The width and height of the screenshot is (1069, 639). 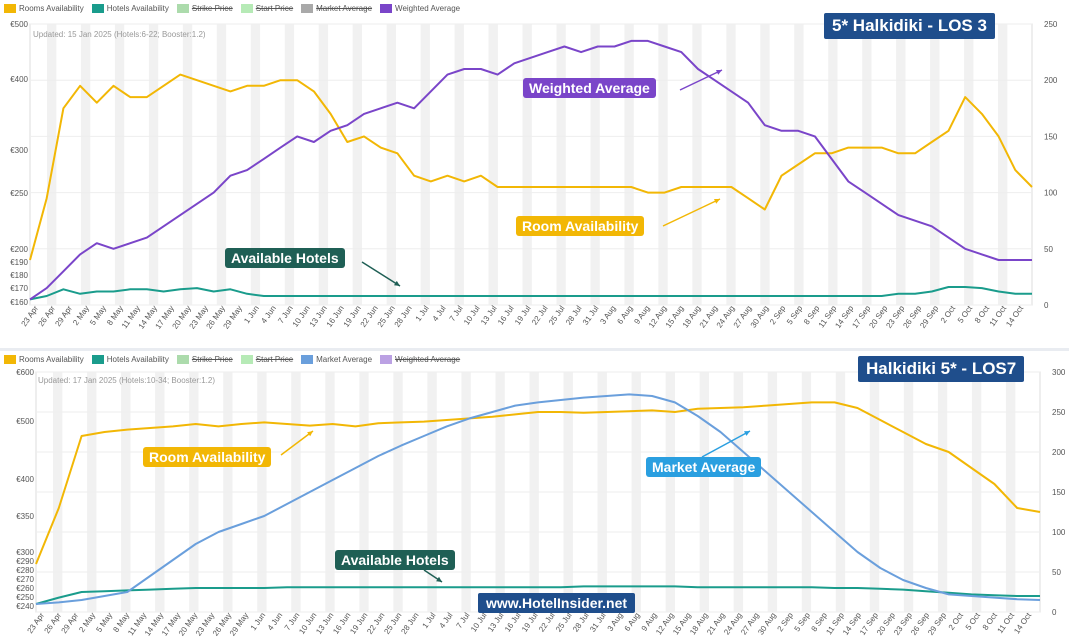 What do you see at coordinates (564, 622) in the screenshot?
I see `x-tick-label: 25 Jul` at bounding box center [564, 622].